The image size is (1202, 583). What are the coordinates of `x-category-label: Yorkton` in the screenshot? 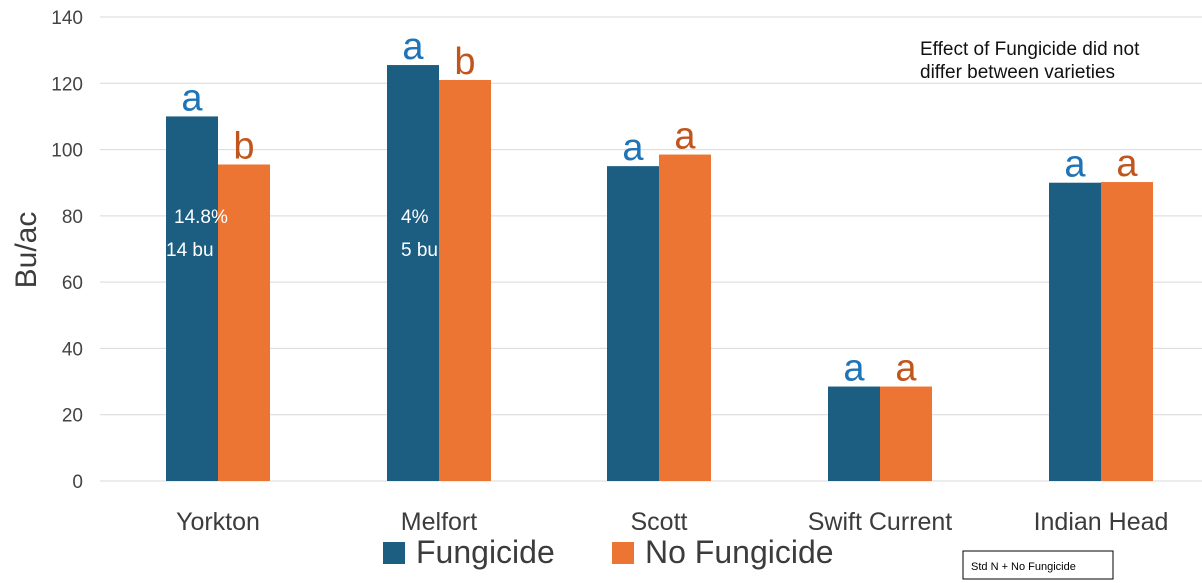 It's located at (218, 522).